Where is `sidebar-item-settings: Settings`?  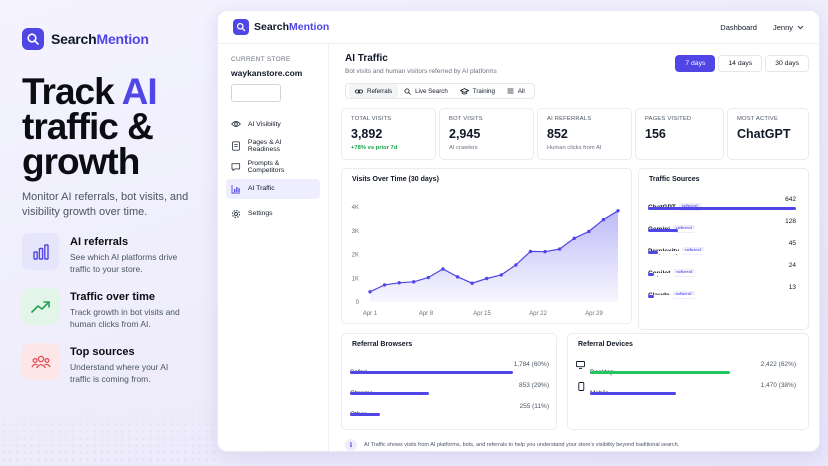 sidebar-item-settings: Settings is located at coordinates (273, 214).